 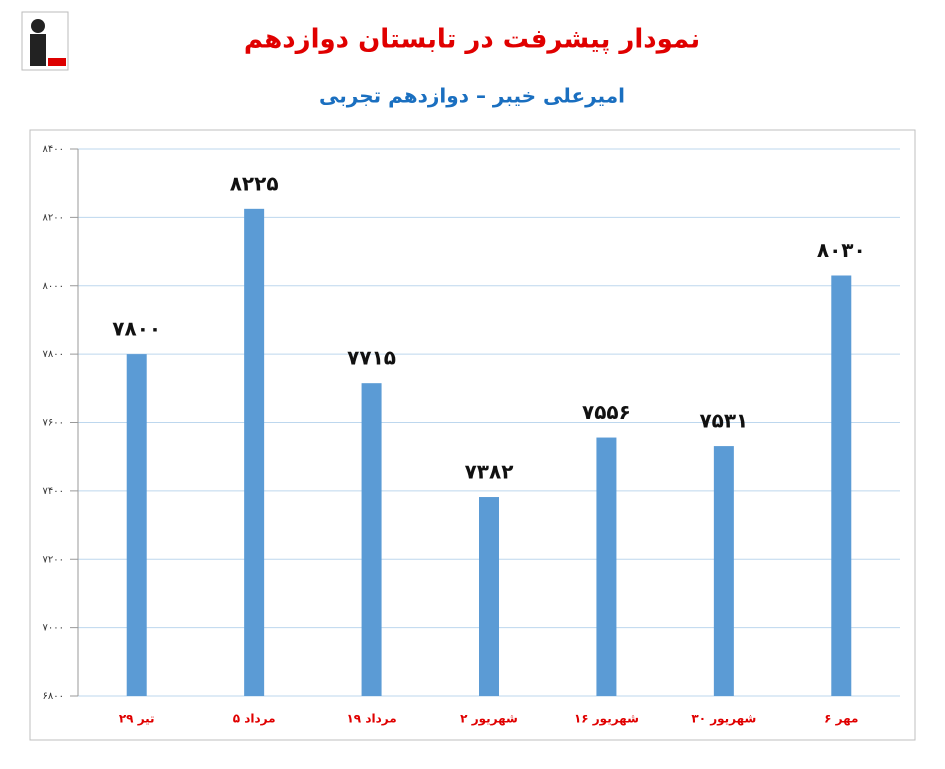 I want to click on x-tick-label: ۲۹ تیر, so click(x=137, y=719).